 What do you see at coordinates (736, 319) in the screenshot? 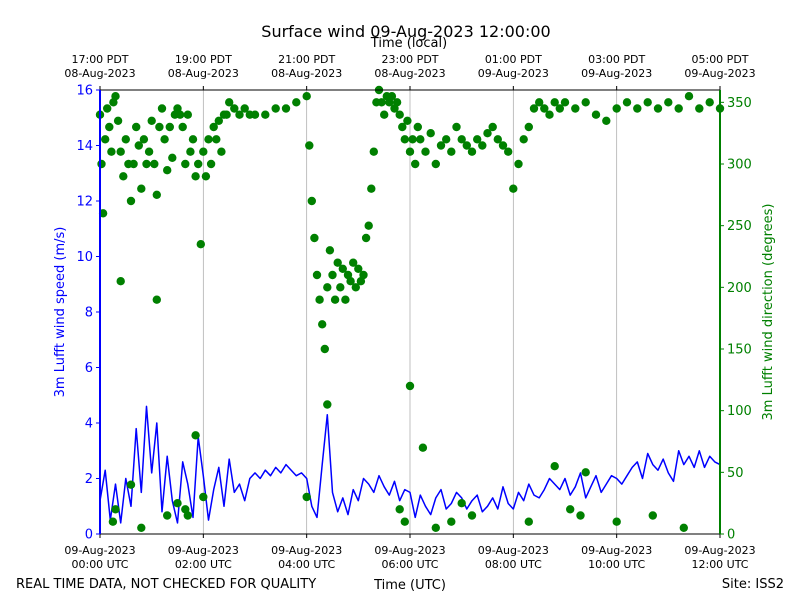
I see `right-ticks: 0 50 100 150 200 250 300 350` at bounding box center [736, 319].